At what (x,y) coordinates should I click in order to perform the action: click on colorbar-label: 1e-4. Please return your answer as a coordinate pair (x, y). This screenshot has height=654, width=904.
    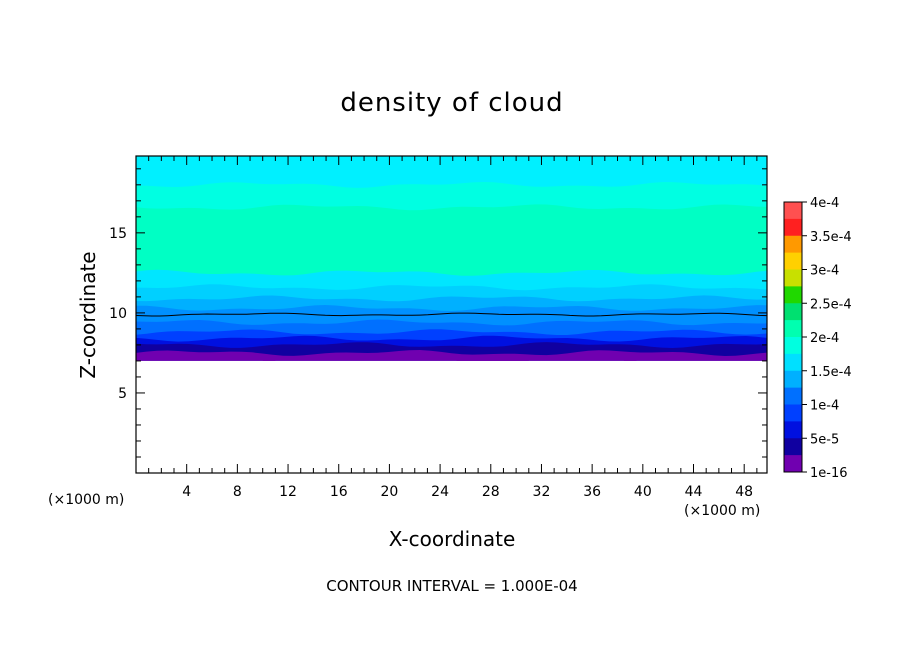
    Looking at the image, I should click on (824, 406).